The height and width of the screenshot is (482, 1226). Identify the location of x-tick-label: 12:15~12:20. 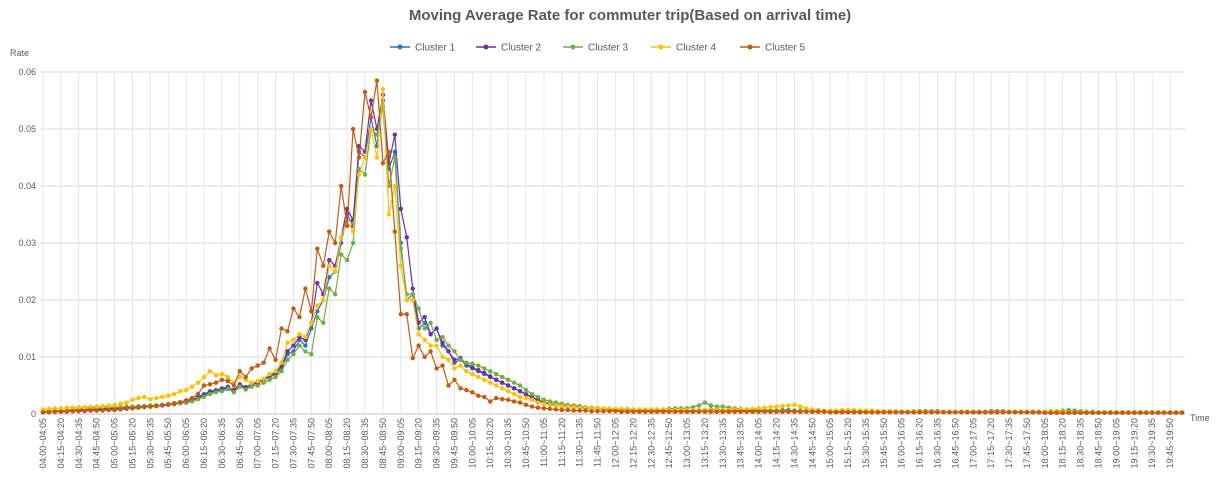
(633, 443).